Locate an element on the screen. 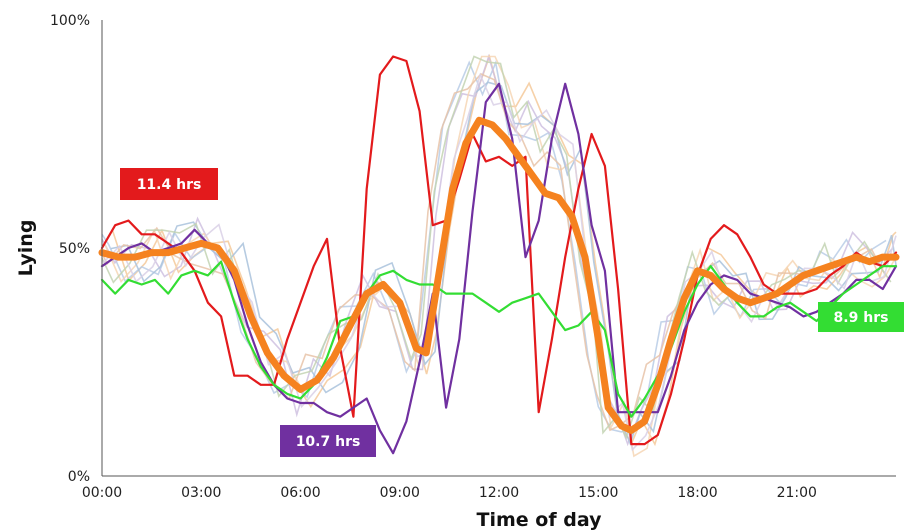 Image resolution: width=906 pixels, height=532 pixels. x-tick-label: 03:00 is located at coordinates (201, 493).